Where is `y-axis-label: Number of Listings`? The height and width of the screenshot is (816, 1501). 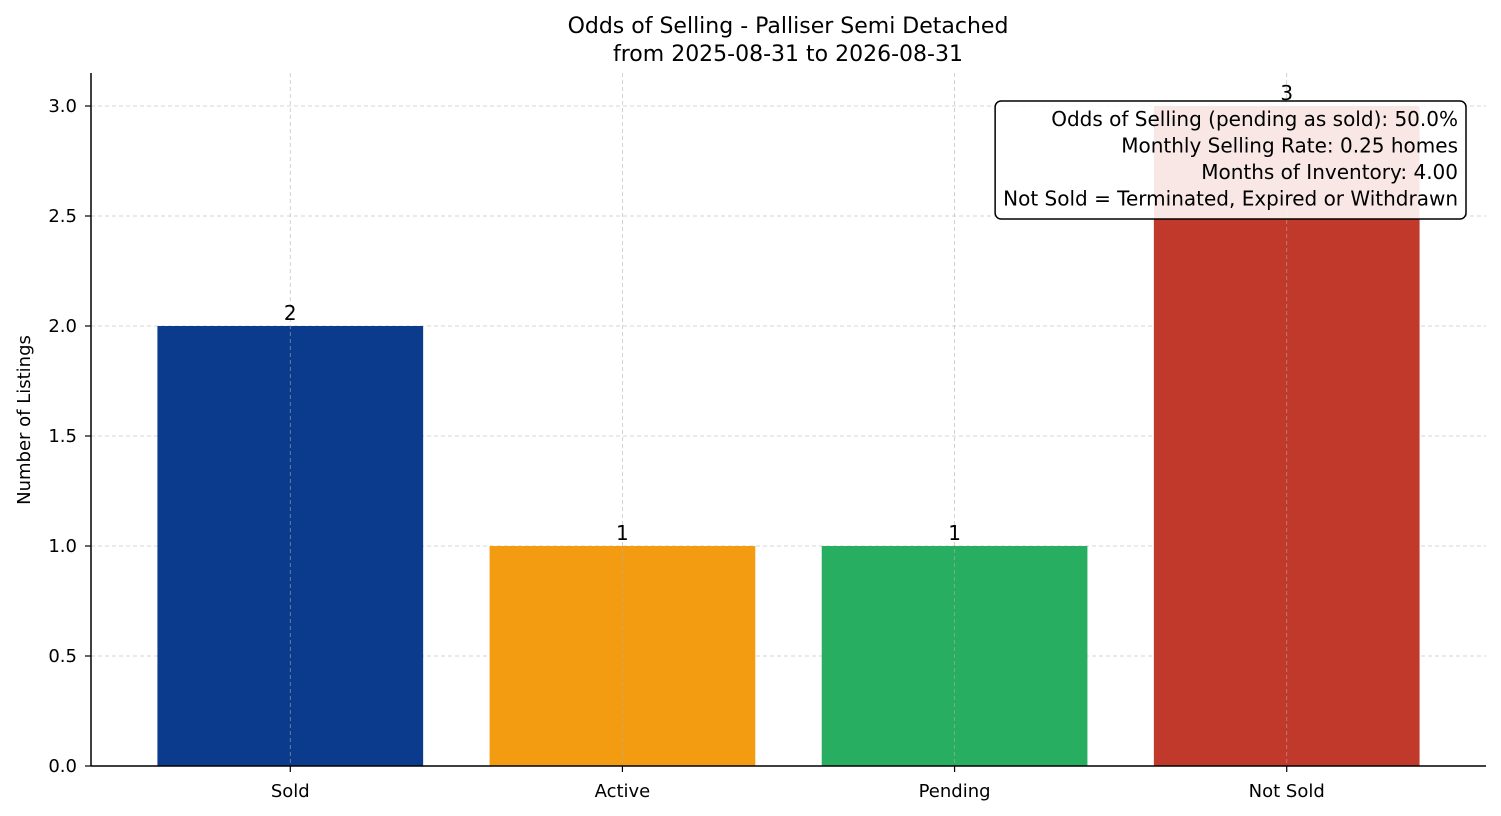
y-axis-label: Number of Listings is located at coordinates (24, 420).